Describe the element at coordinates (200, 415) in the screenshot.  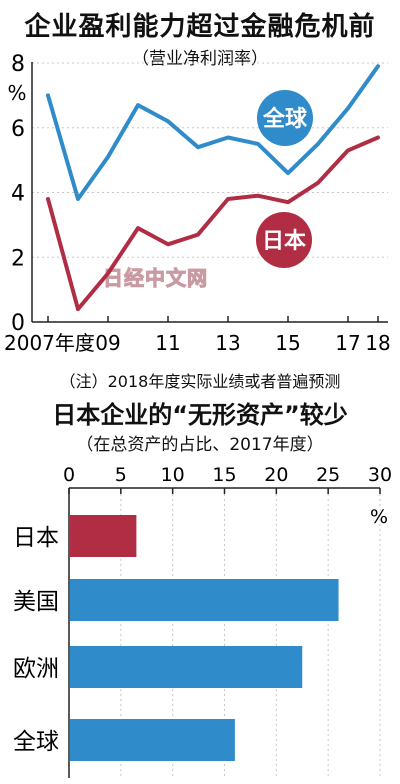
I see `bar-chart-title: 日本企业的“无形资产”较少` at that location.